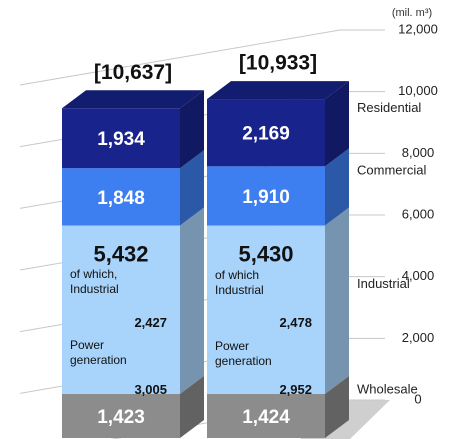  I want to click on y-tick-label: 12,000, so click(418, 28).